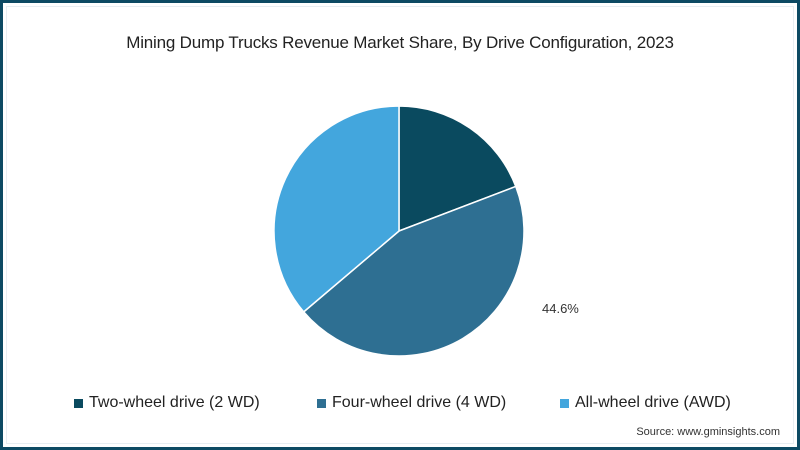 Image resolution: width=800 pixels, height=450 pixels. Describe the element at coordinates (321, 403) in the screenshot. I see `legend-swatch-four-wheel` at that location.